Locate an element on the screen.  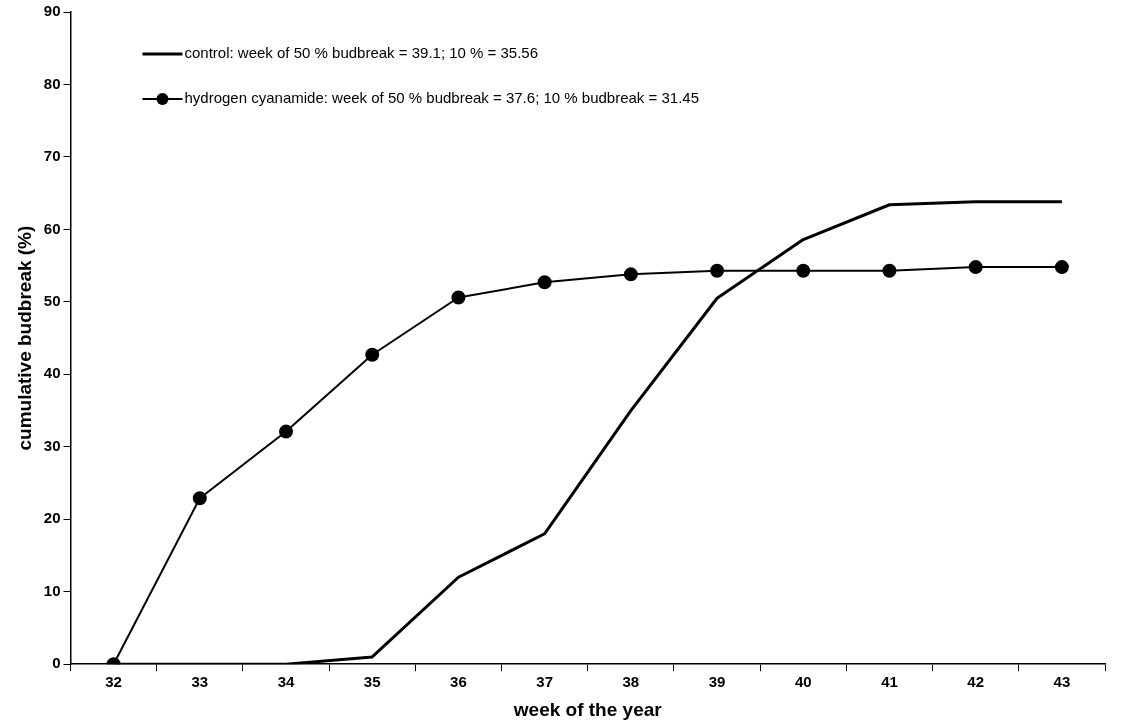
x-tick-label: 34 is located at coordinates (286, 682).